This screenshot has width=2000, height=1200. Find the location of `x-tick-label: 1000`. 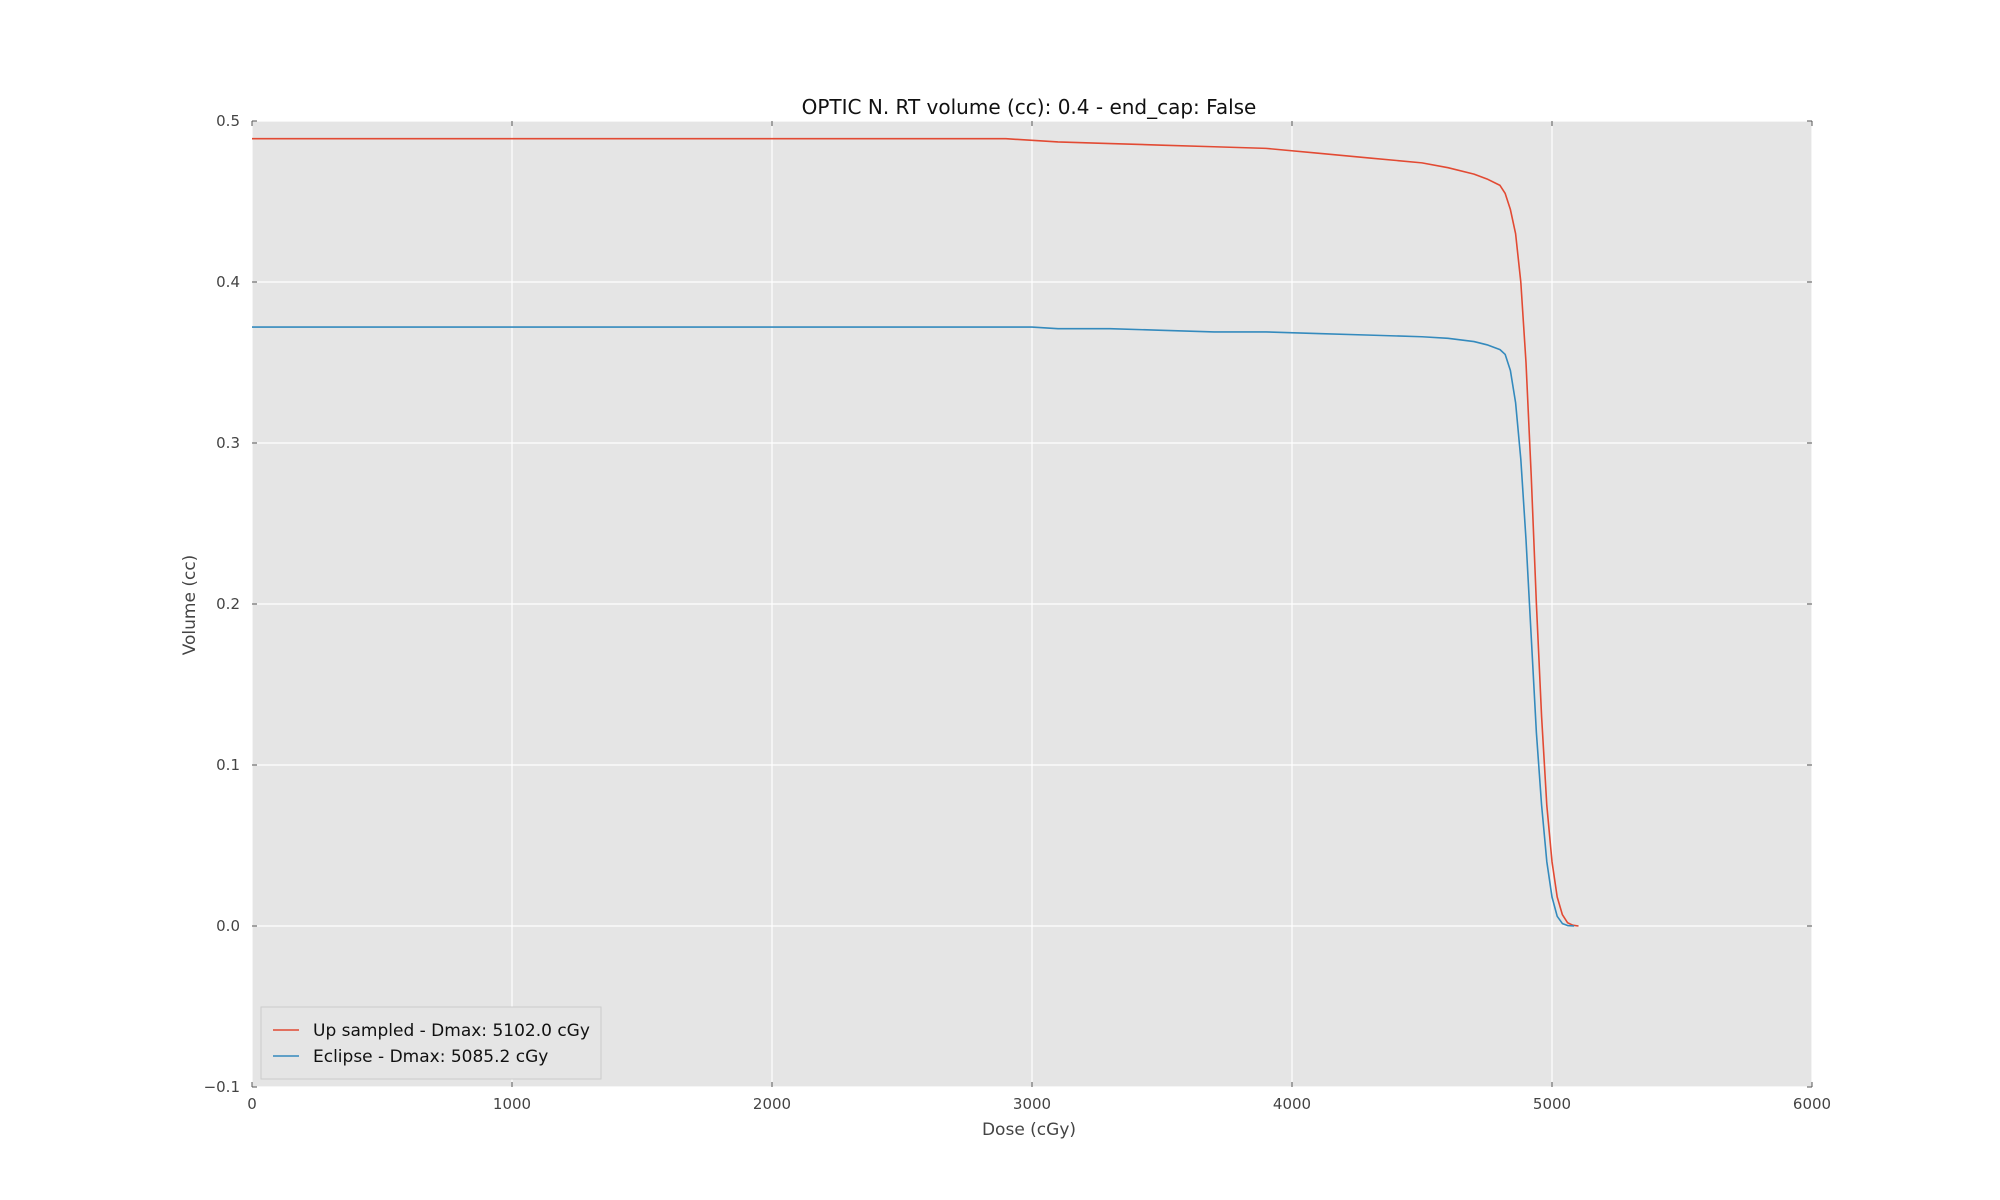

x-tick-label: 1000 is located at coordinates (512, 1104).